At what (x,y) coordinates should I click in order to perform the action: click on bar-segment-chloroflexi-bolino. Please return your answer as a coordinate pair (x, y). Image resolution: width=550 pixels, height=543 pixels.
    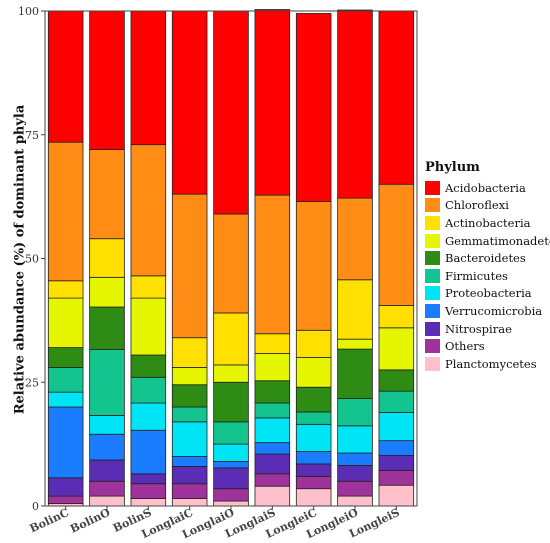
    Looking at the image, I should click on (107, 194).